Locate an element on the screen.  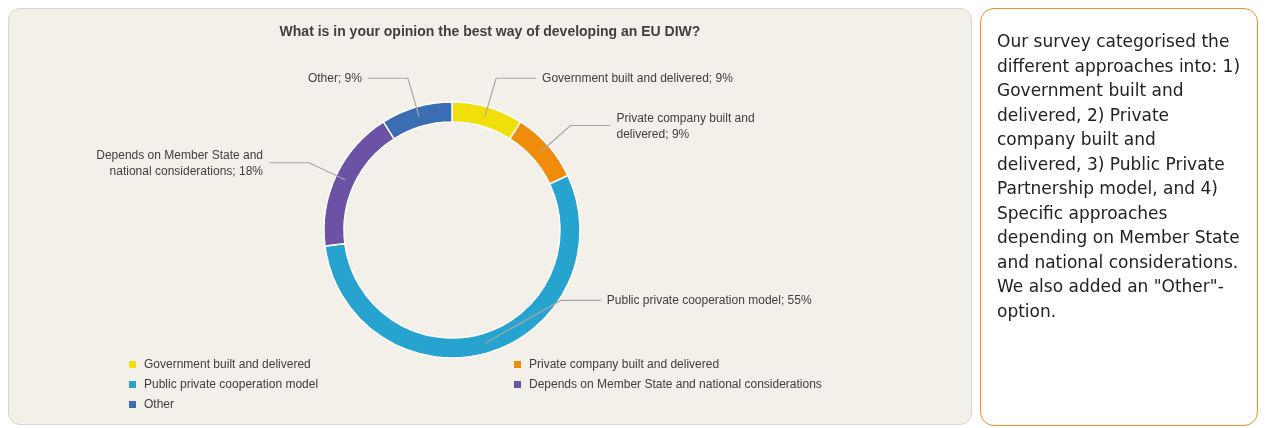
legend-label: Depends on Member State and national considerations is located at coordinates (675, 384).